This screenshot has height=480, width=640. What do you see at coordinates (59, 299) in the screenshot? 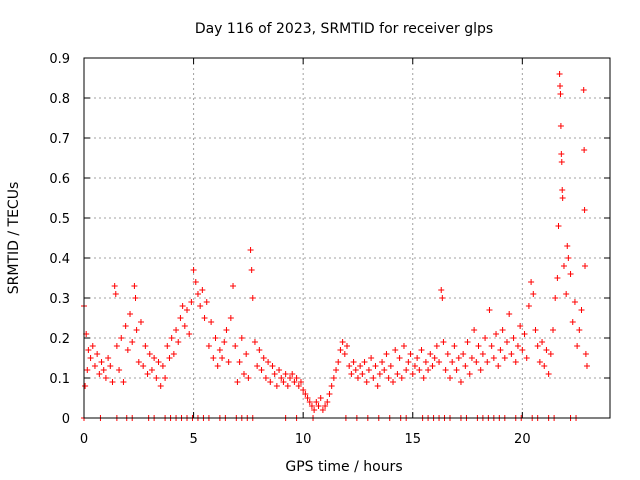
I see `y-tick-label: 0.3` at bounding box center [59, 299].